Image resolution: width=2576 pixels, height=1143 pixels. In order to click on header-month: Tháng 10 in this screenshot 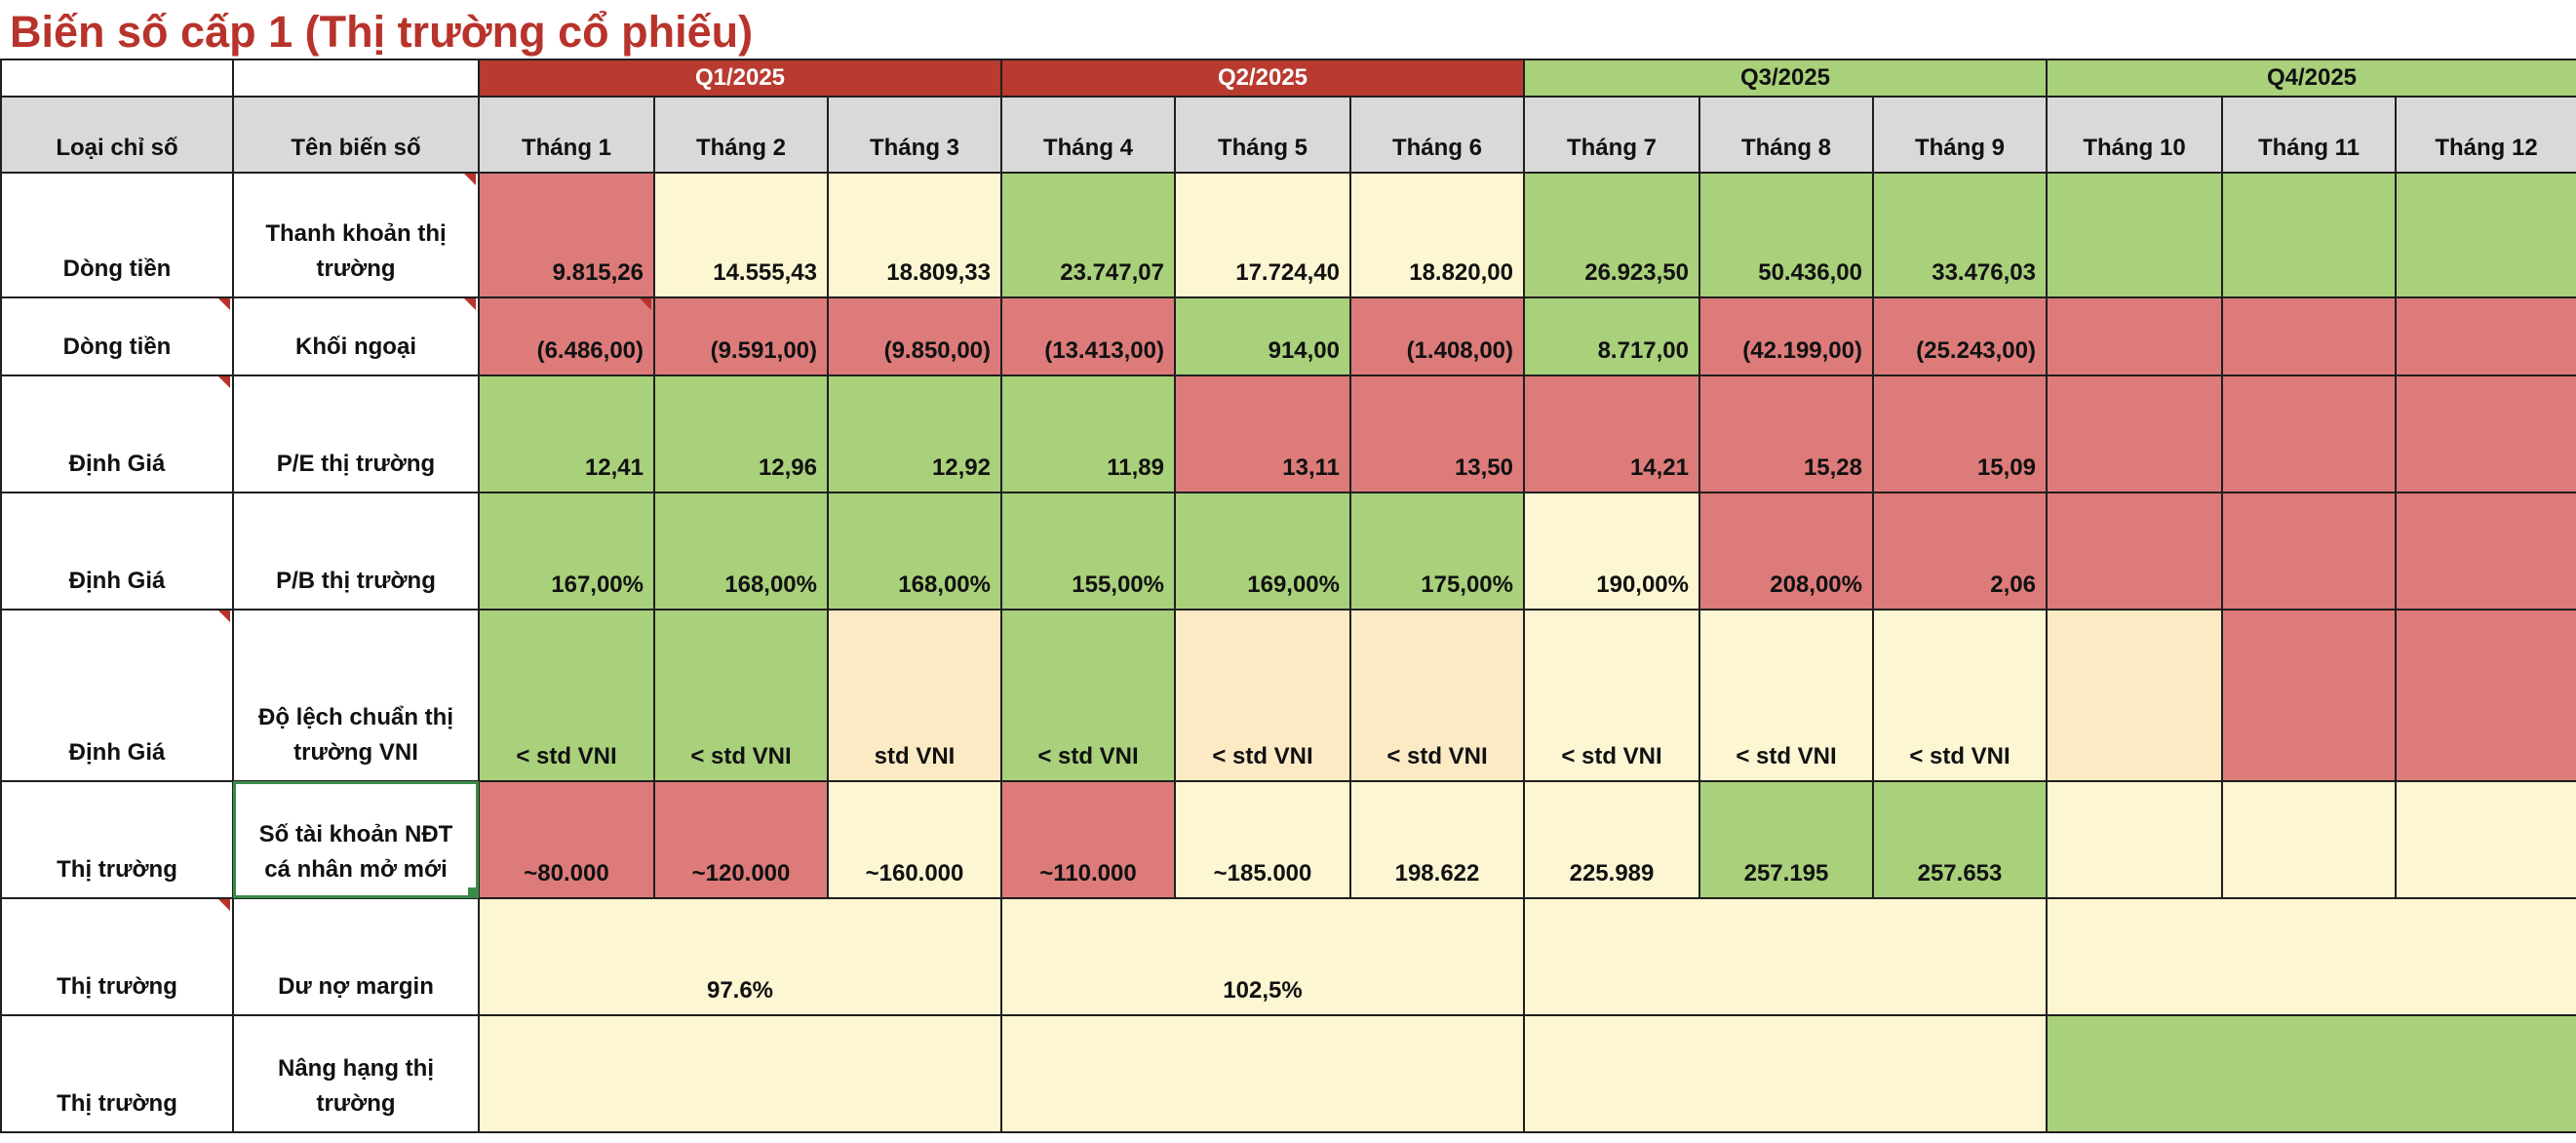, I will do `click(2134, 135)`.